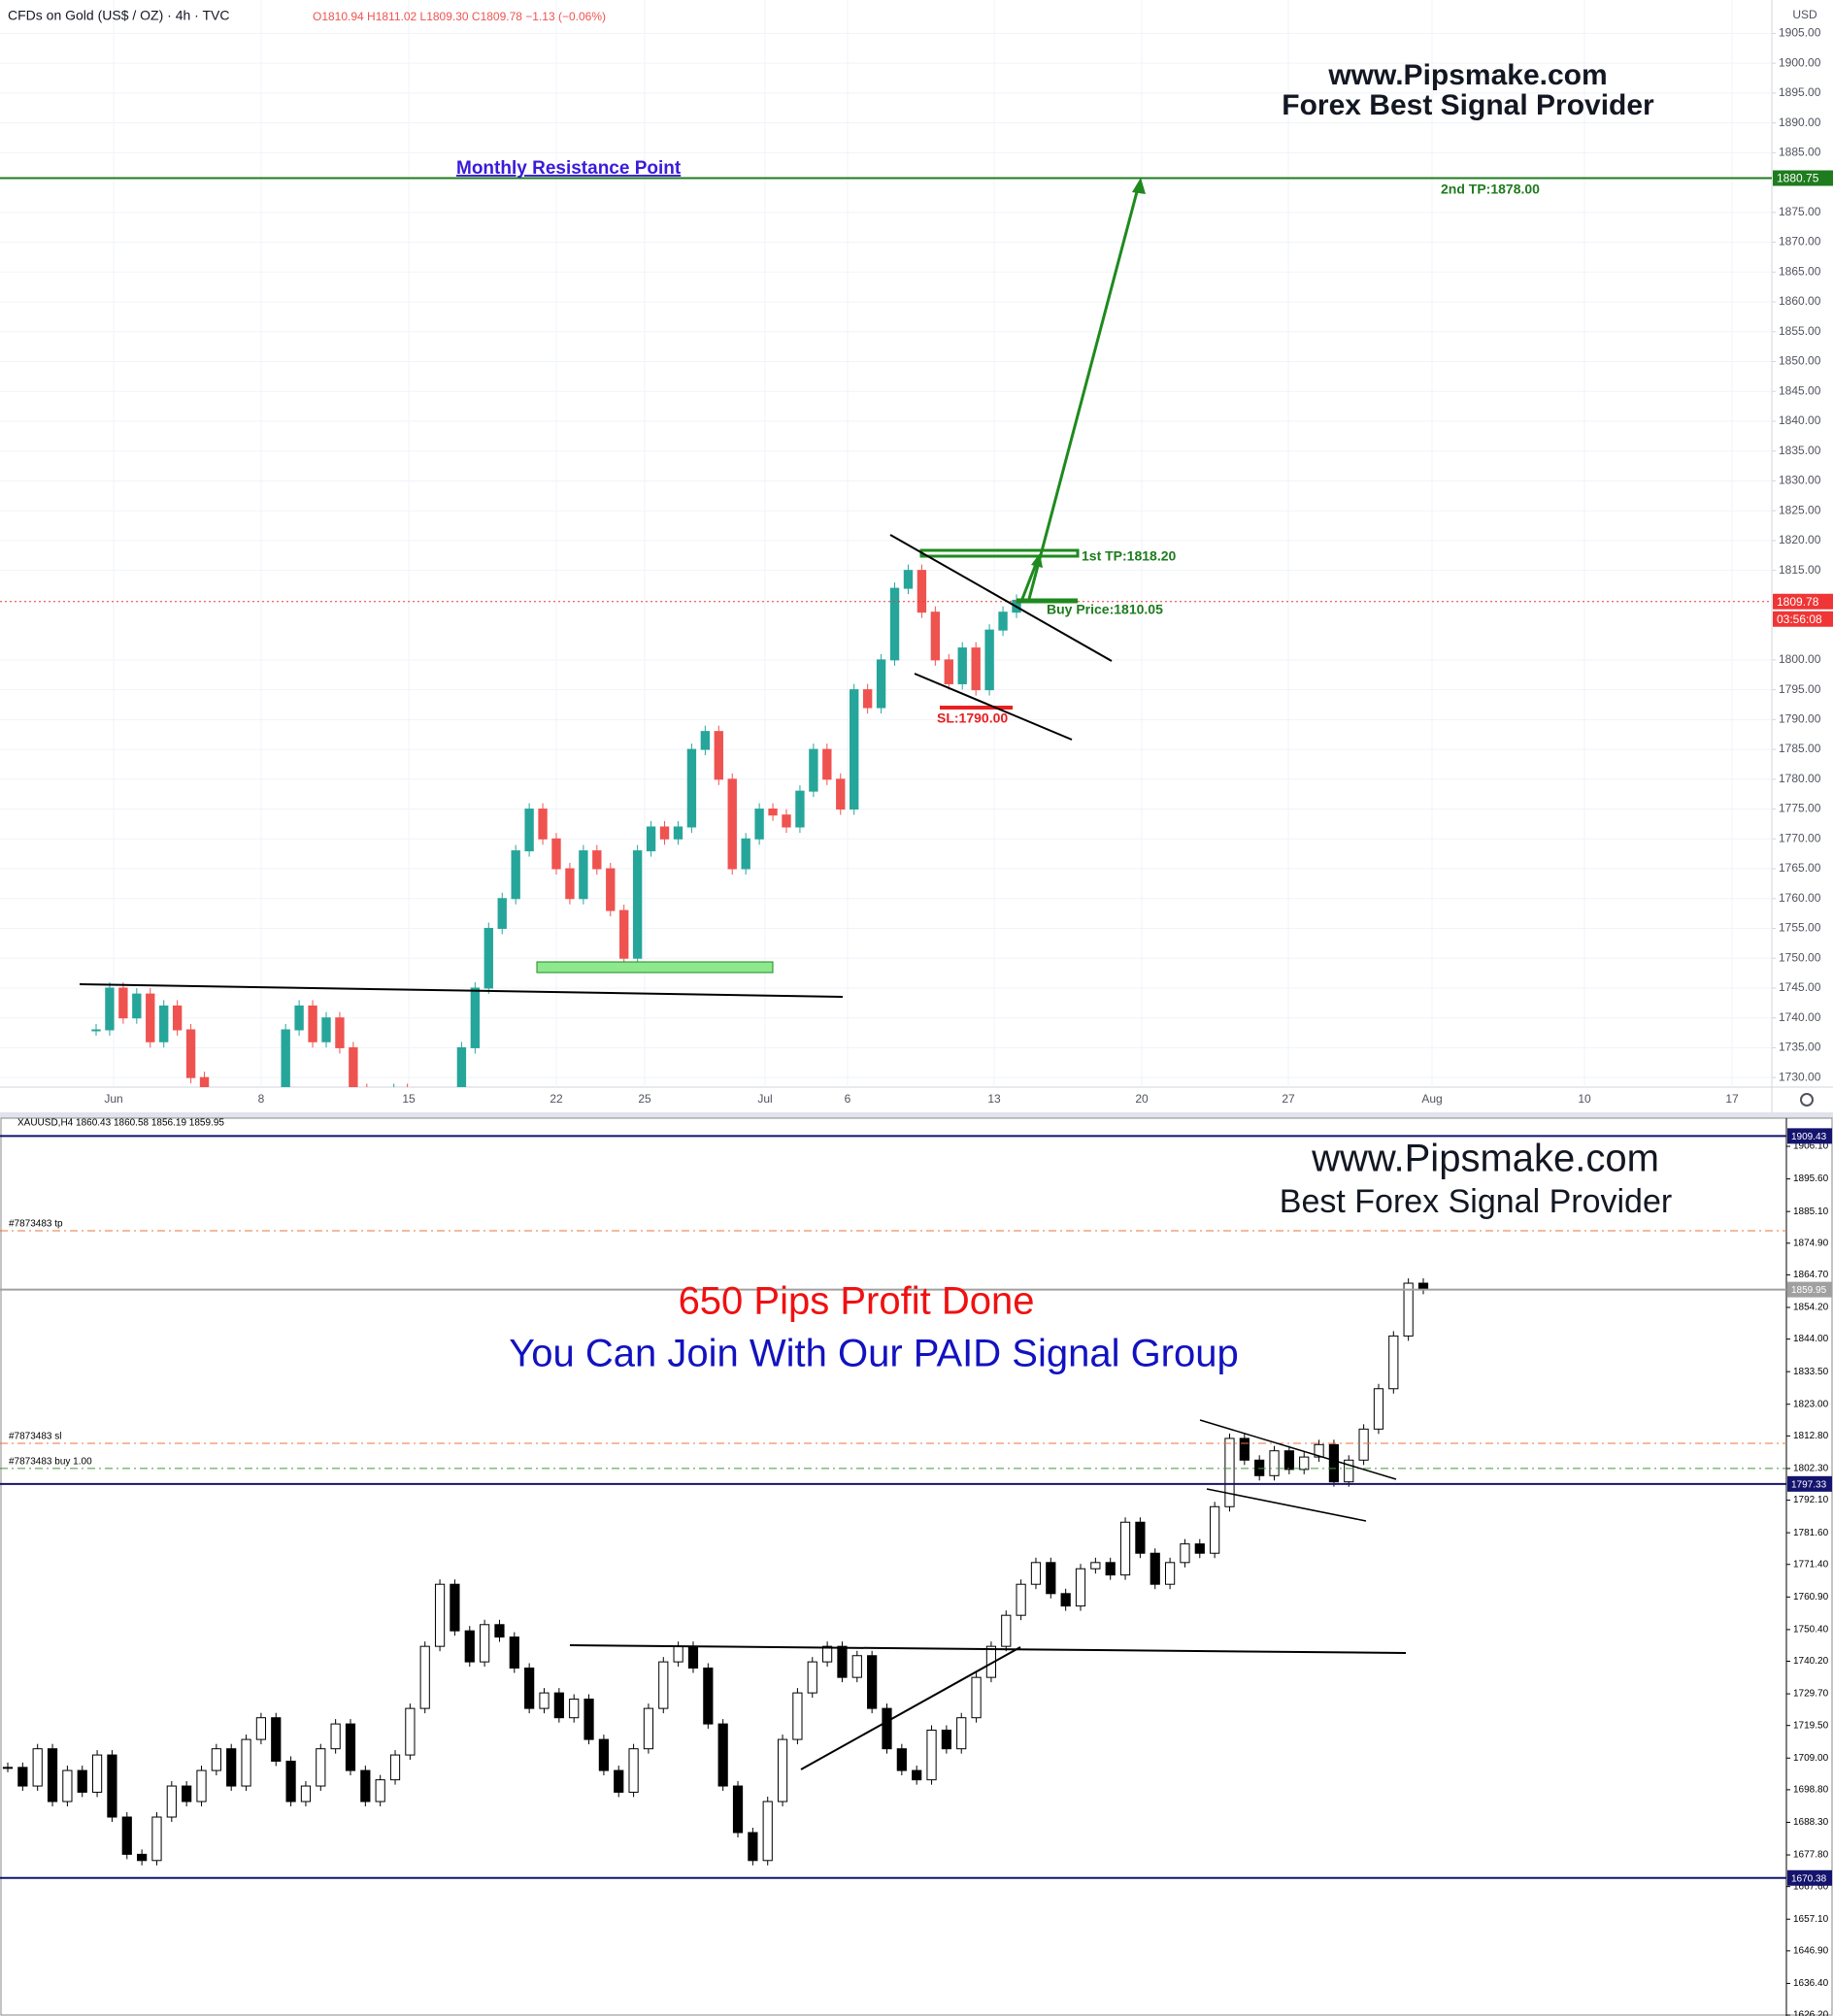  Describe the element at coordinates (1811, 1950) in the screenshot. I see `y-tick-label: 1646.90` at that location.